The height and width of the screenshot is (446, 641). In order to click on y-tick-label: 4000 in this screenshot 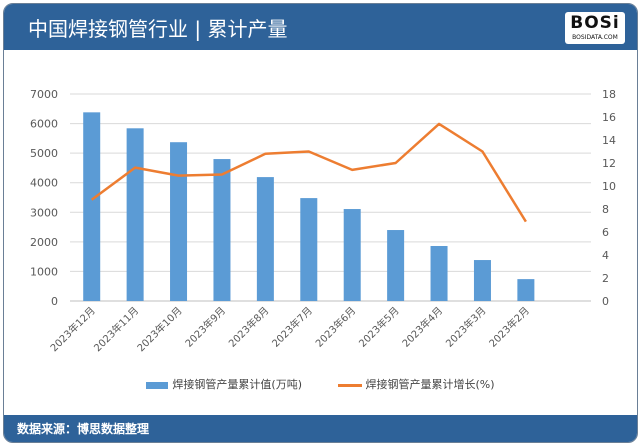, I will do `click(44, 183)`.